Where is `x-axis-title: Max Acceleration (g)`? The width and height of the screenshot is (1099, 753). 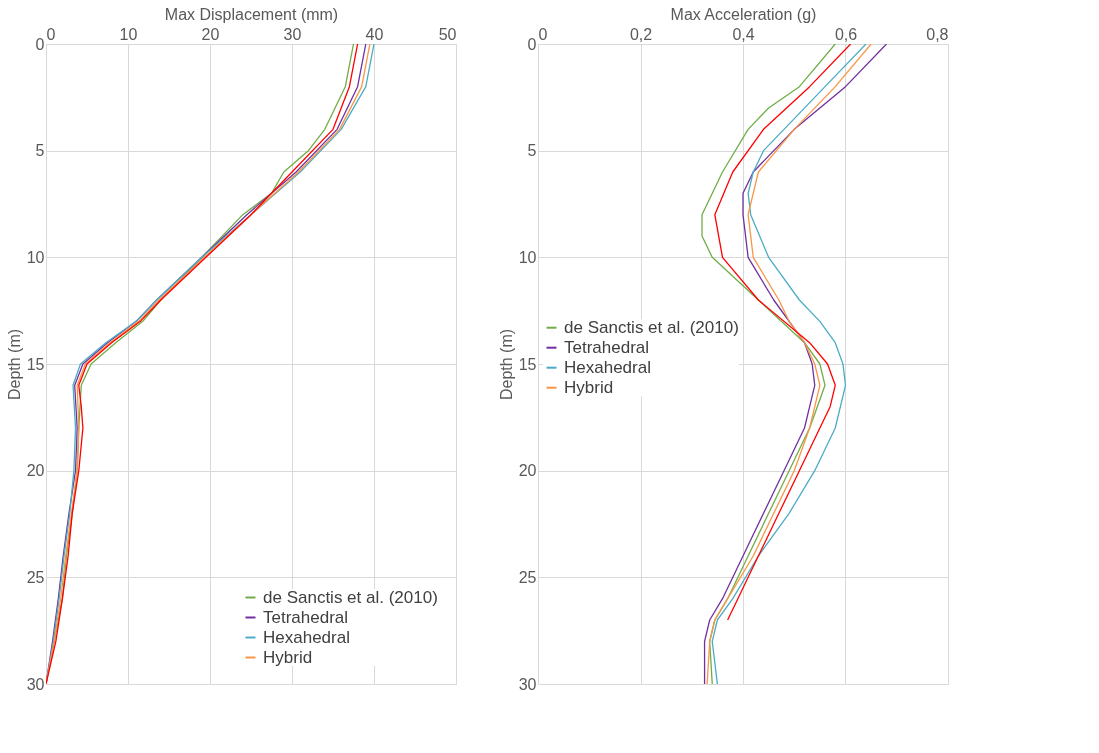 x-axis-title: Max Acceleration (g) is located at coordinates (743, 14).